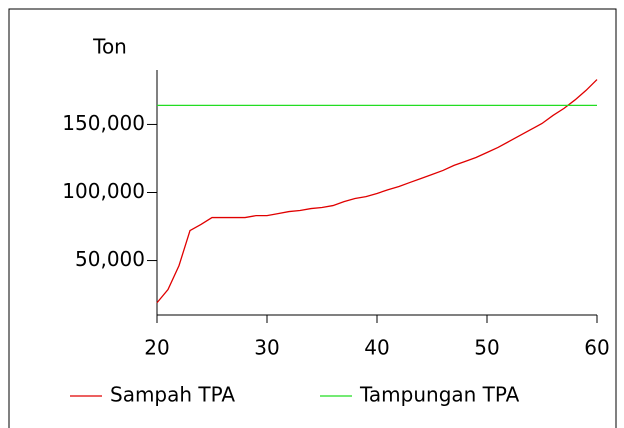 The image size is (624, 428). Describe the element at coordinates (103, 191) in the screenshot. I see `y-tick-label: 100,000` at that location.